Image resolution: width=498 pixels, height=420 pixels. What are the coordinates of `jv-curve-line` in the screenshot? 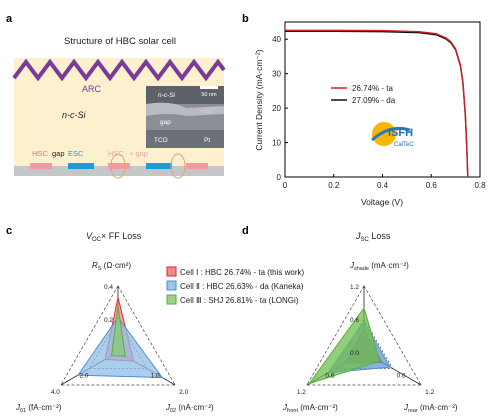 It's located at (377, 103).